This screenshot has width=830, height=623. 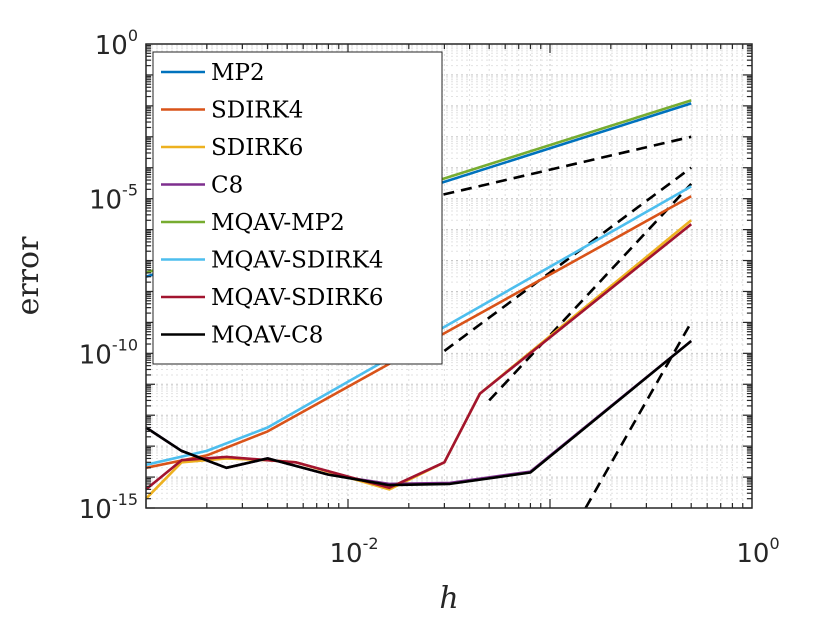 What do you see at coordinates (448, 598) in the screenshot?
I see `x-axis-label: h` at bounding box center [448, 598].